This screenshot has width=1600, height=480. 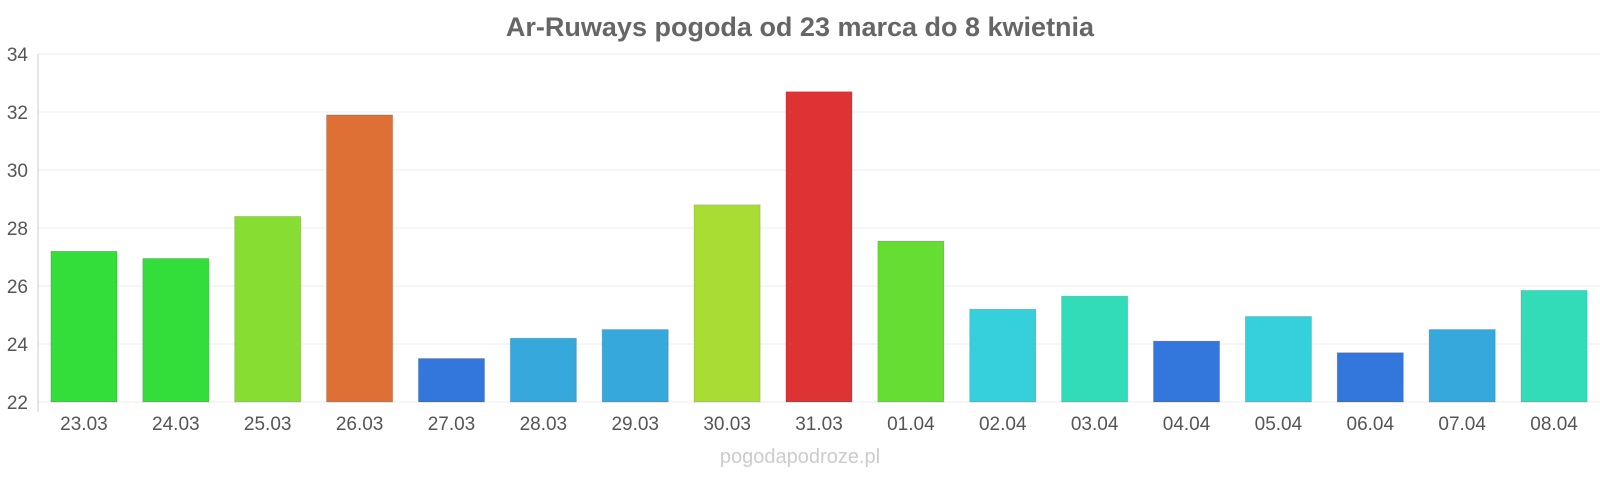 What do you see at coordinates (176, 330) in the screenshot?
I see `bar-24.03` at bounding box center [176, 330].